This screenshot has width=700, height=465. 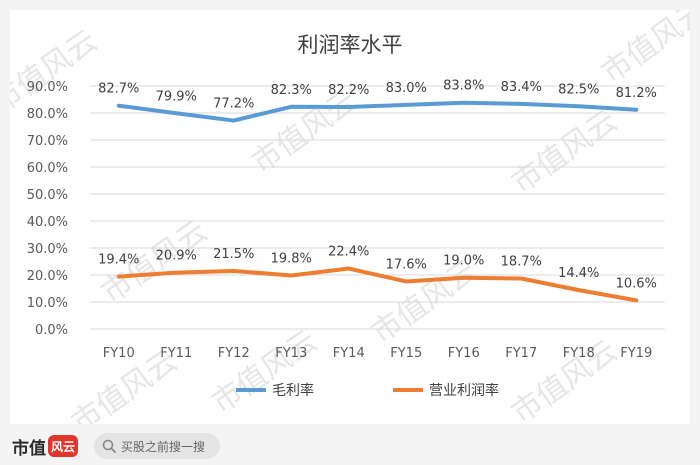 What do you see at coordinates (348, 90) in the screenshot?
I see `data-label: 82.2%` at bounding box center [348, 90].